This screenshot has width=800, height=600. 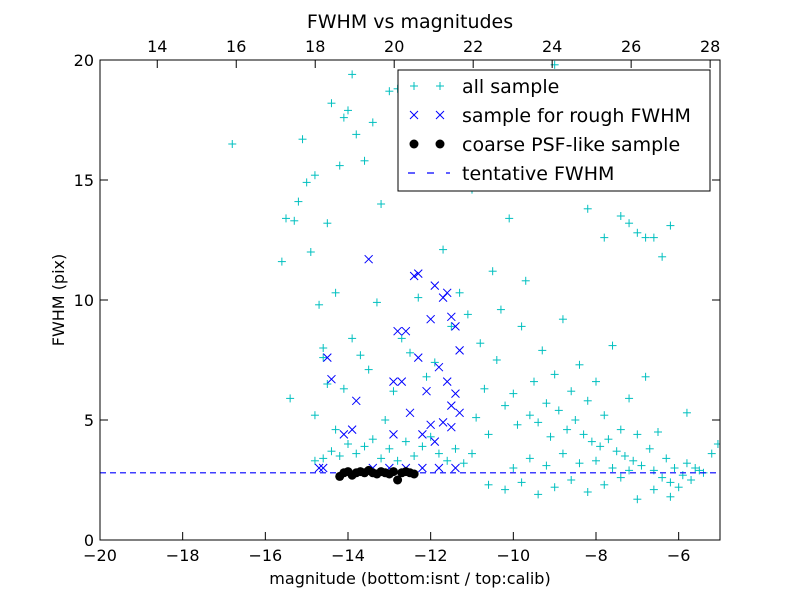 I want to click on legend-box, so click(x=554, y=130).